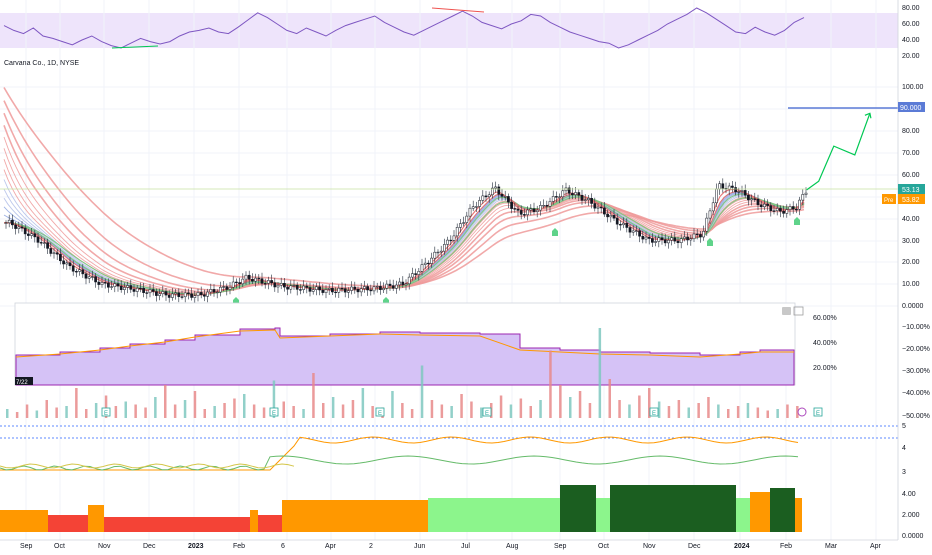  Describe the element at coordinates (868, 115) in the screenshot. I see `projection-arrowhead` at that location.